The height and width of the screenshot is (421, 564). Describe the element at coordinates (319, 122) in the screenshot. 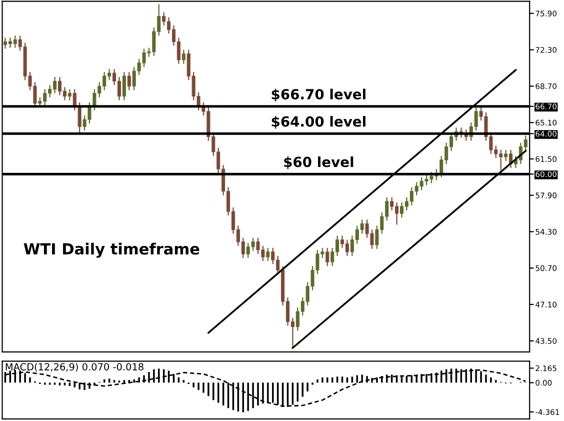

I see `ref-line-label: $64.00 level` at that location.